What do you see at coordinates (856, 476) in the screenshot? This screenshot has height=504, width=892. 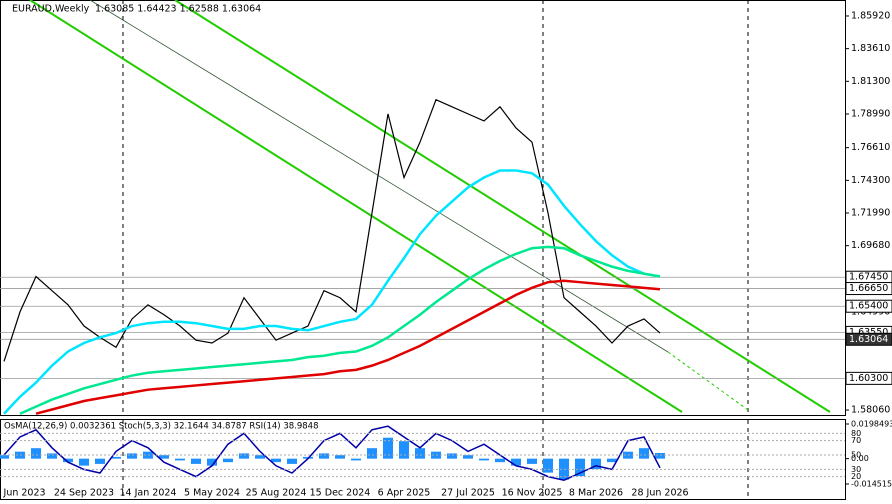 I see `stoch-tick-label: 20` at bounding box center [856, 476].